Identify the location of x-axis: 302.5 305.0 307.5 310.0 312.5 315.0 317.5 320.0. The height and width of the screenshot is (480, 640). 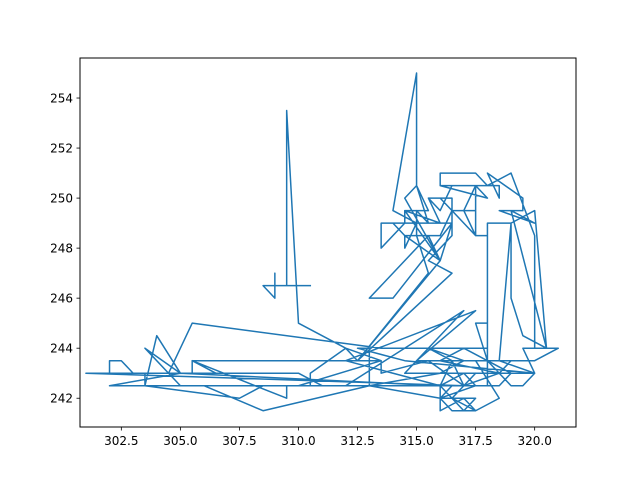
(328, 437).